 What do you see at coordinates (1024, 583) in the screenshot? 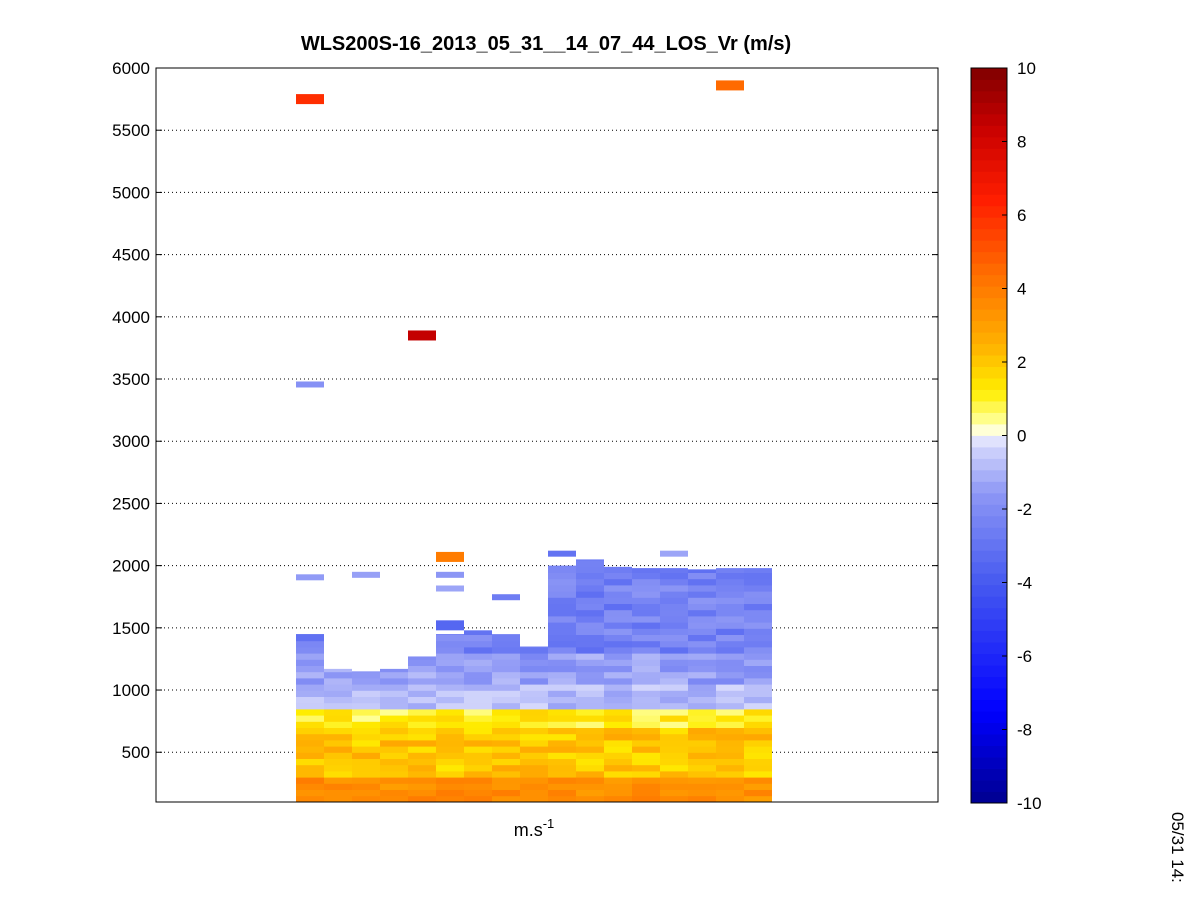
I see `colorbar-tick-label: -4` at bounding box center [1024, 583].